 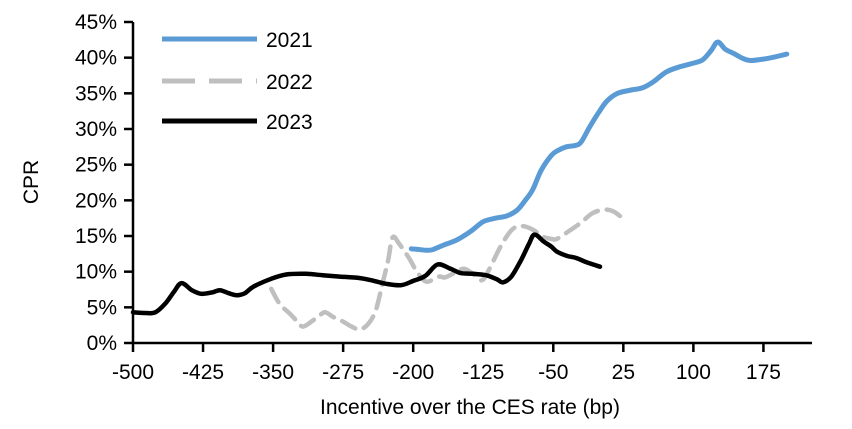 What do you see at coordinates (289, 82) in the screenshot?
I see `legend-label-2022: 2022` at bounding box center [289, 82].